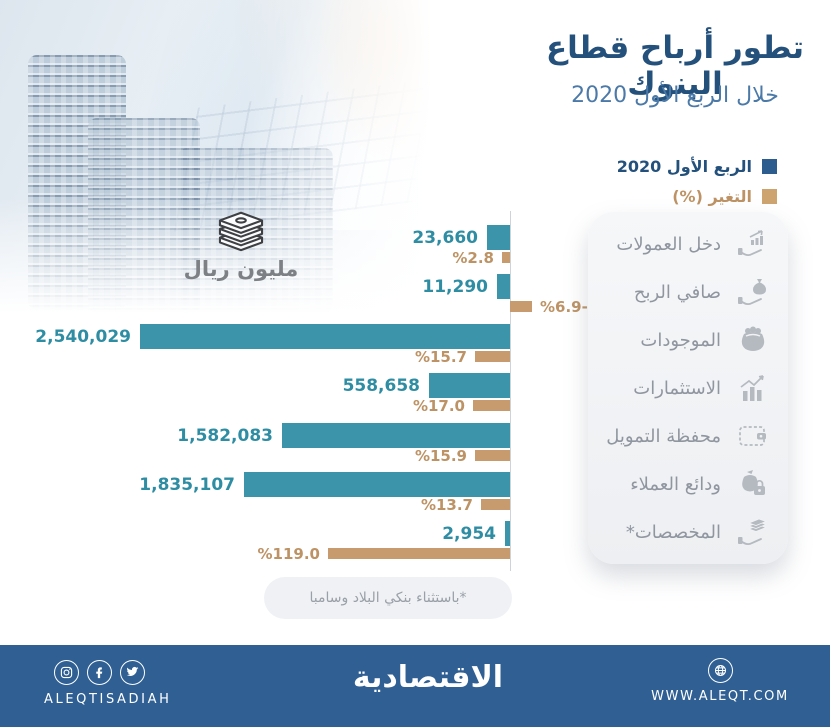  What do you see at coordinates (510, 391) in the screenshot?
I see `chart-axis-line` at bounding box center [510, 391].